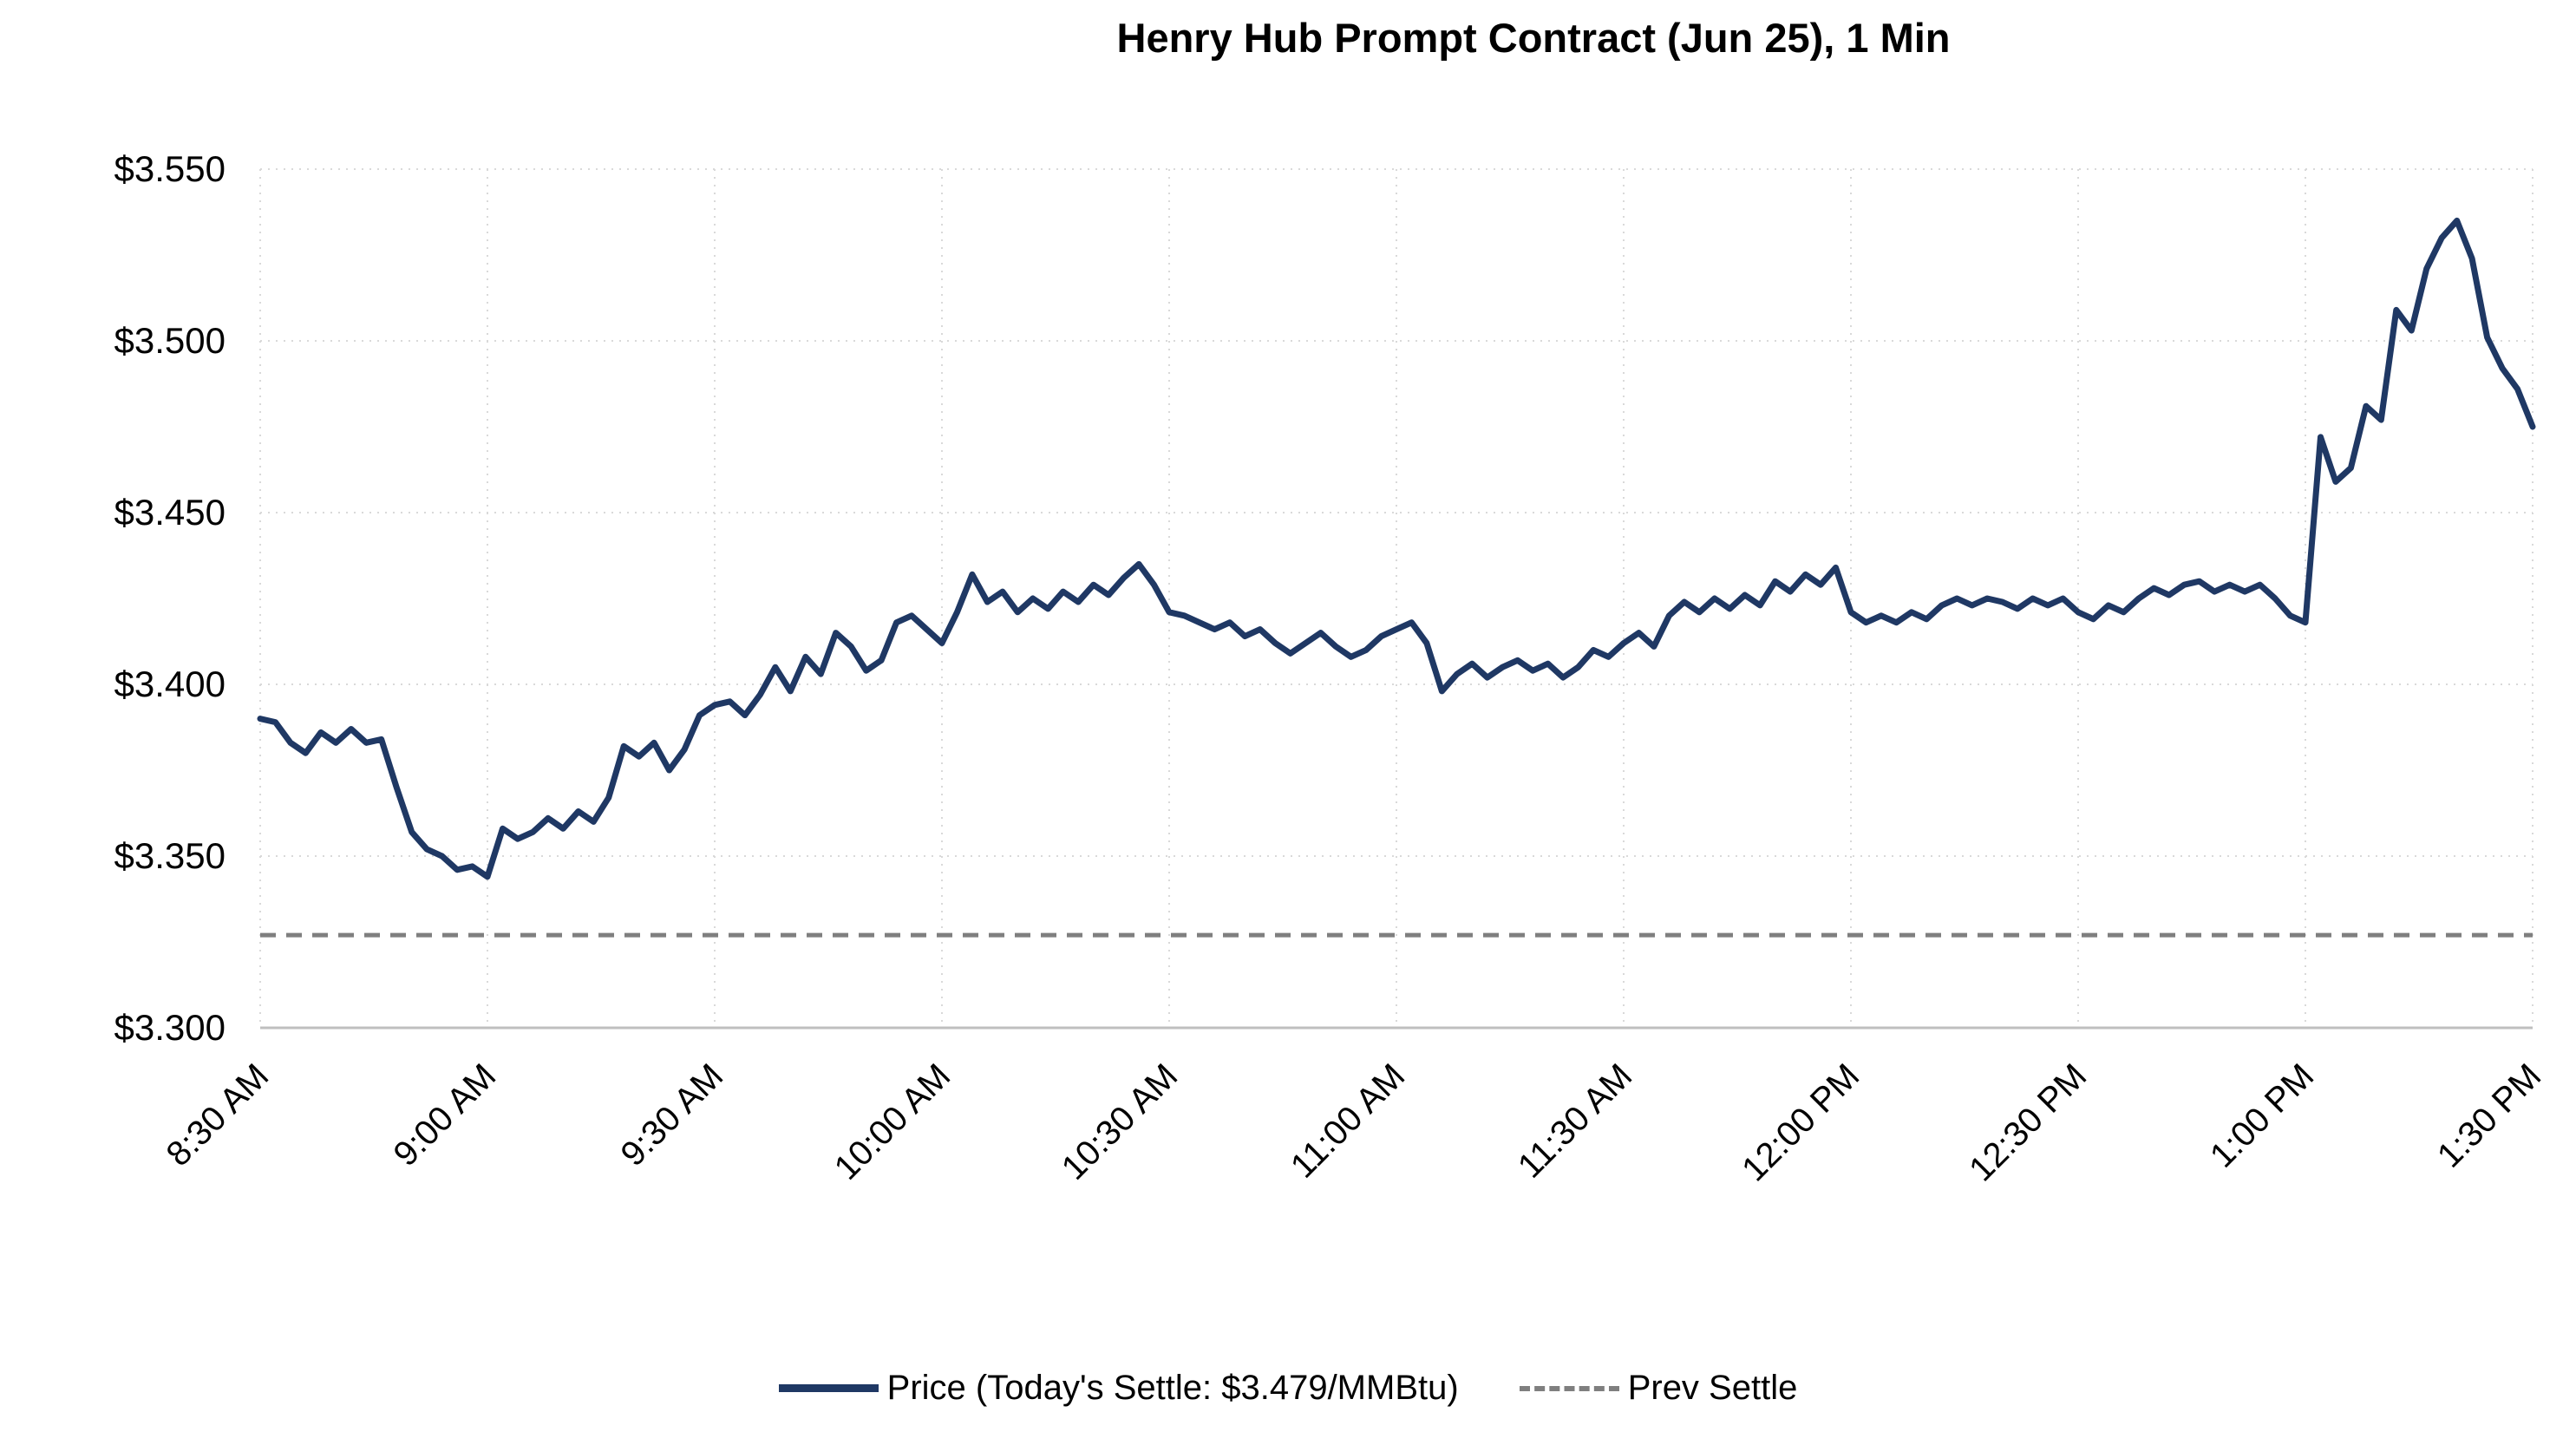 Image resolution: width=2576 pixels, height=1432 pixels. Describe the element at coordinates (170, 855) in the screenshot. I see `y-axis-tick-label: $3.350` at that location.